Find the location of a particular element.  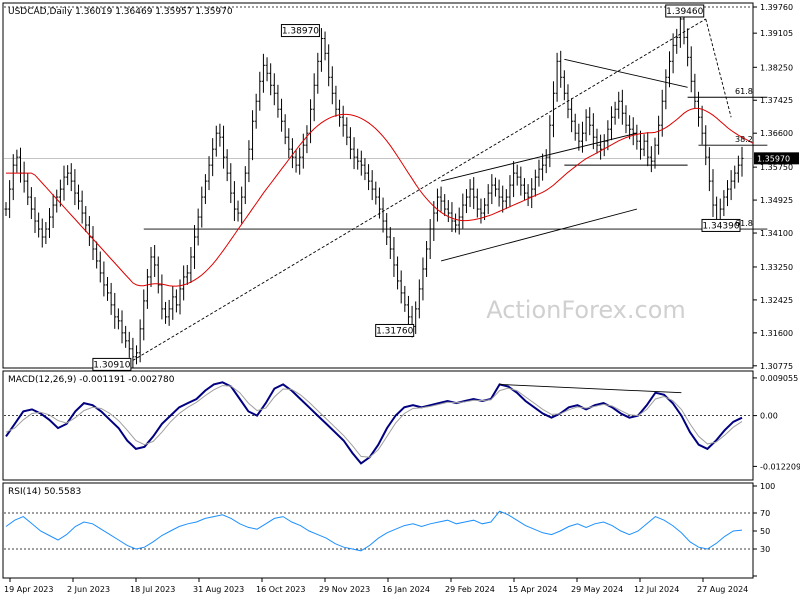

ohlc-readout: 1.36019 1.36469 1.35957 1.35970 is located at coordinates (154, 12).